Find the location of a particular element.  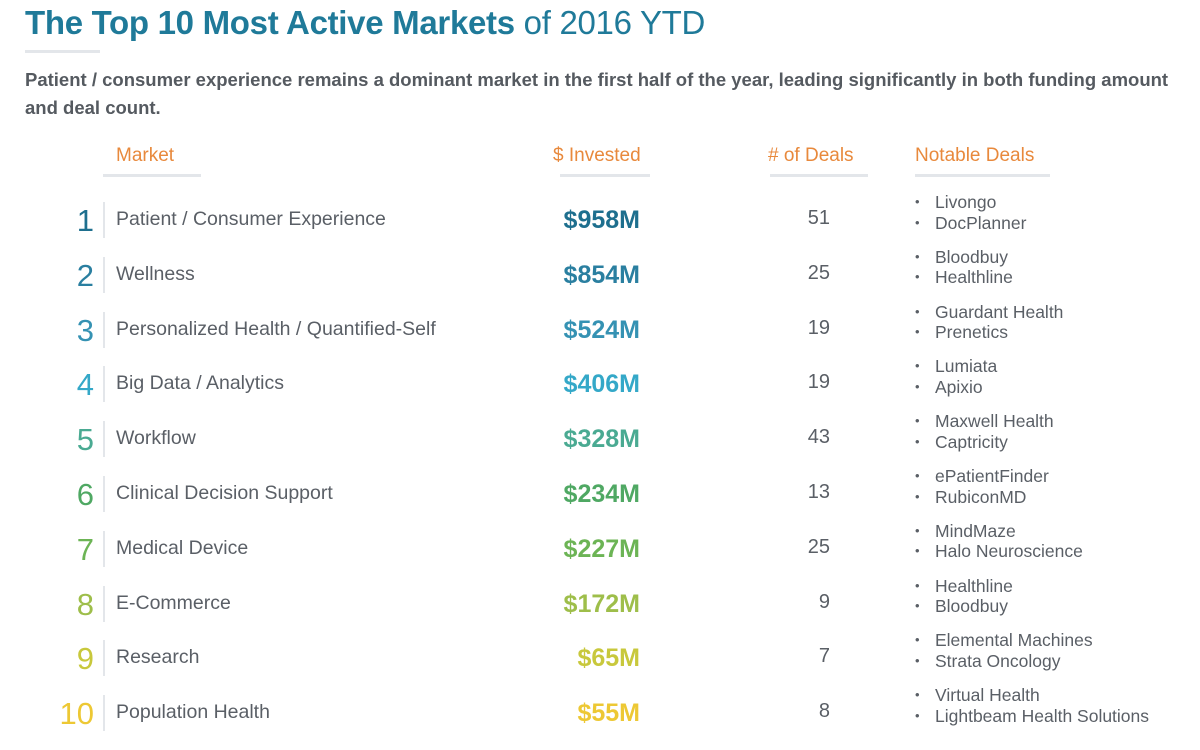

notable-deal: MindMaze is located at coordinates (998, 531).